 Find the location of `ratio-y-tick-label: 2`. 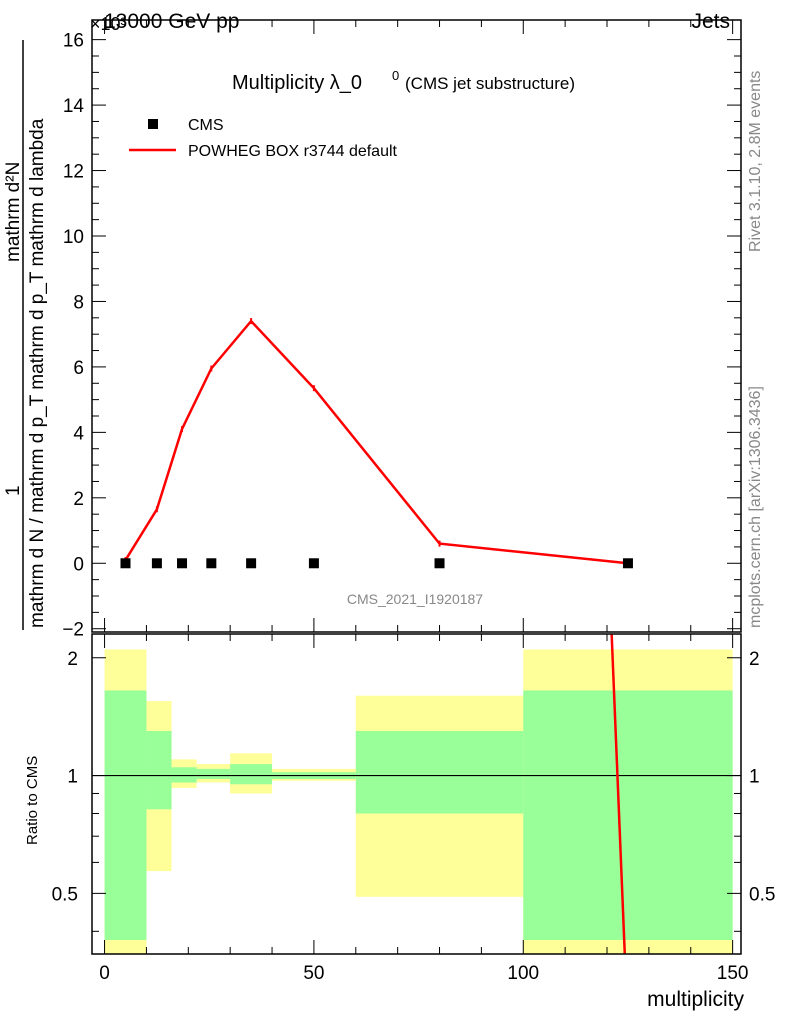

ratio-y-tick-label: 2 is located at coordinates (72, 659).